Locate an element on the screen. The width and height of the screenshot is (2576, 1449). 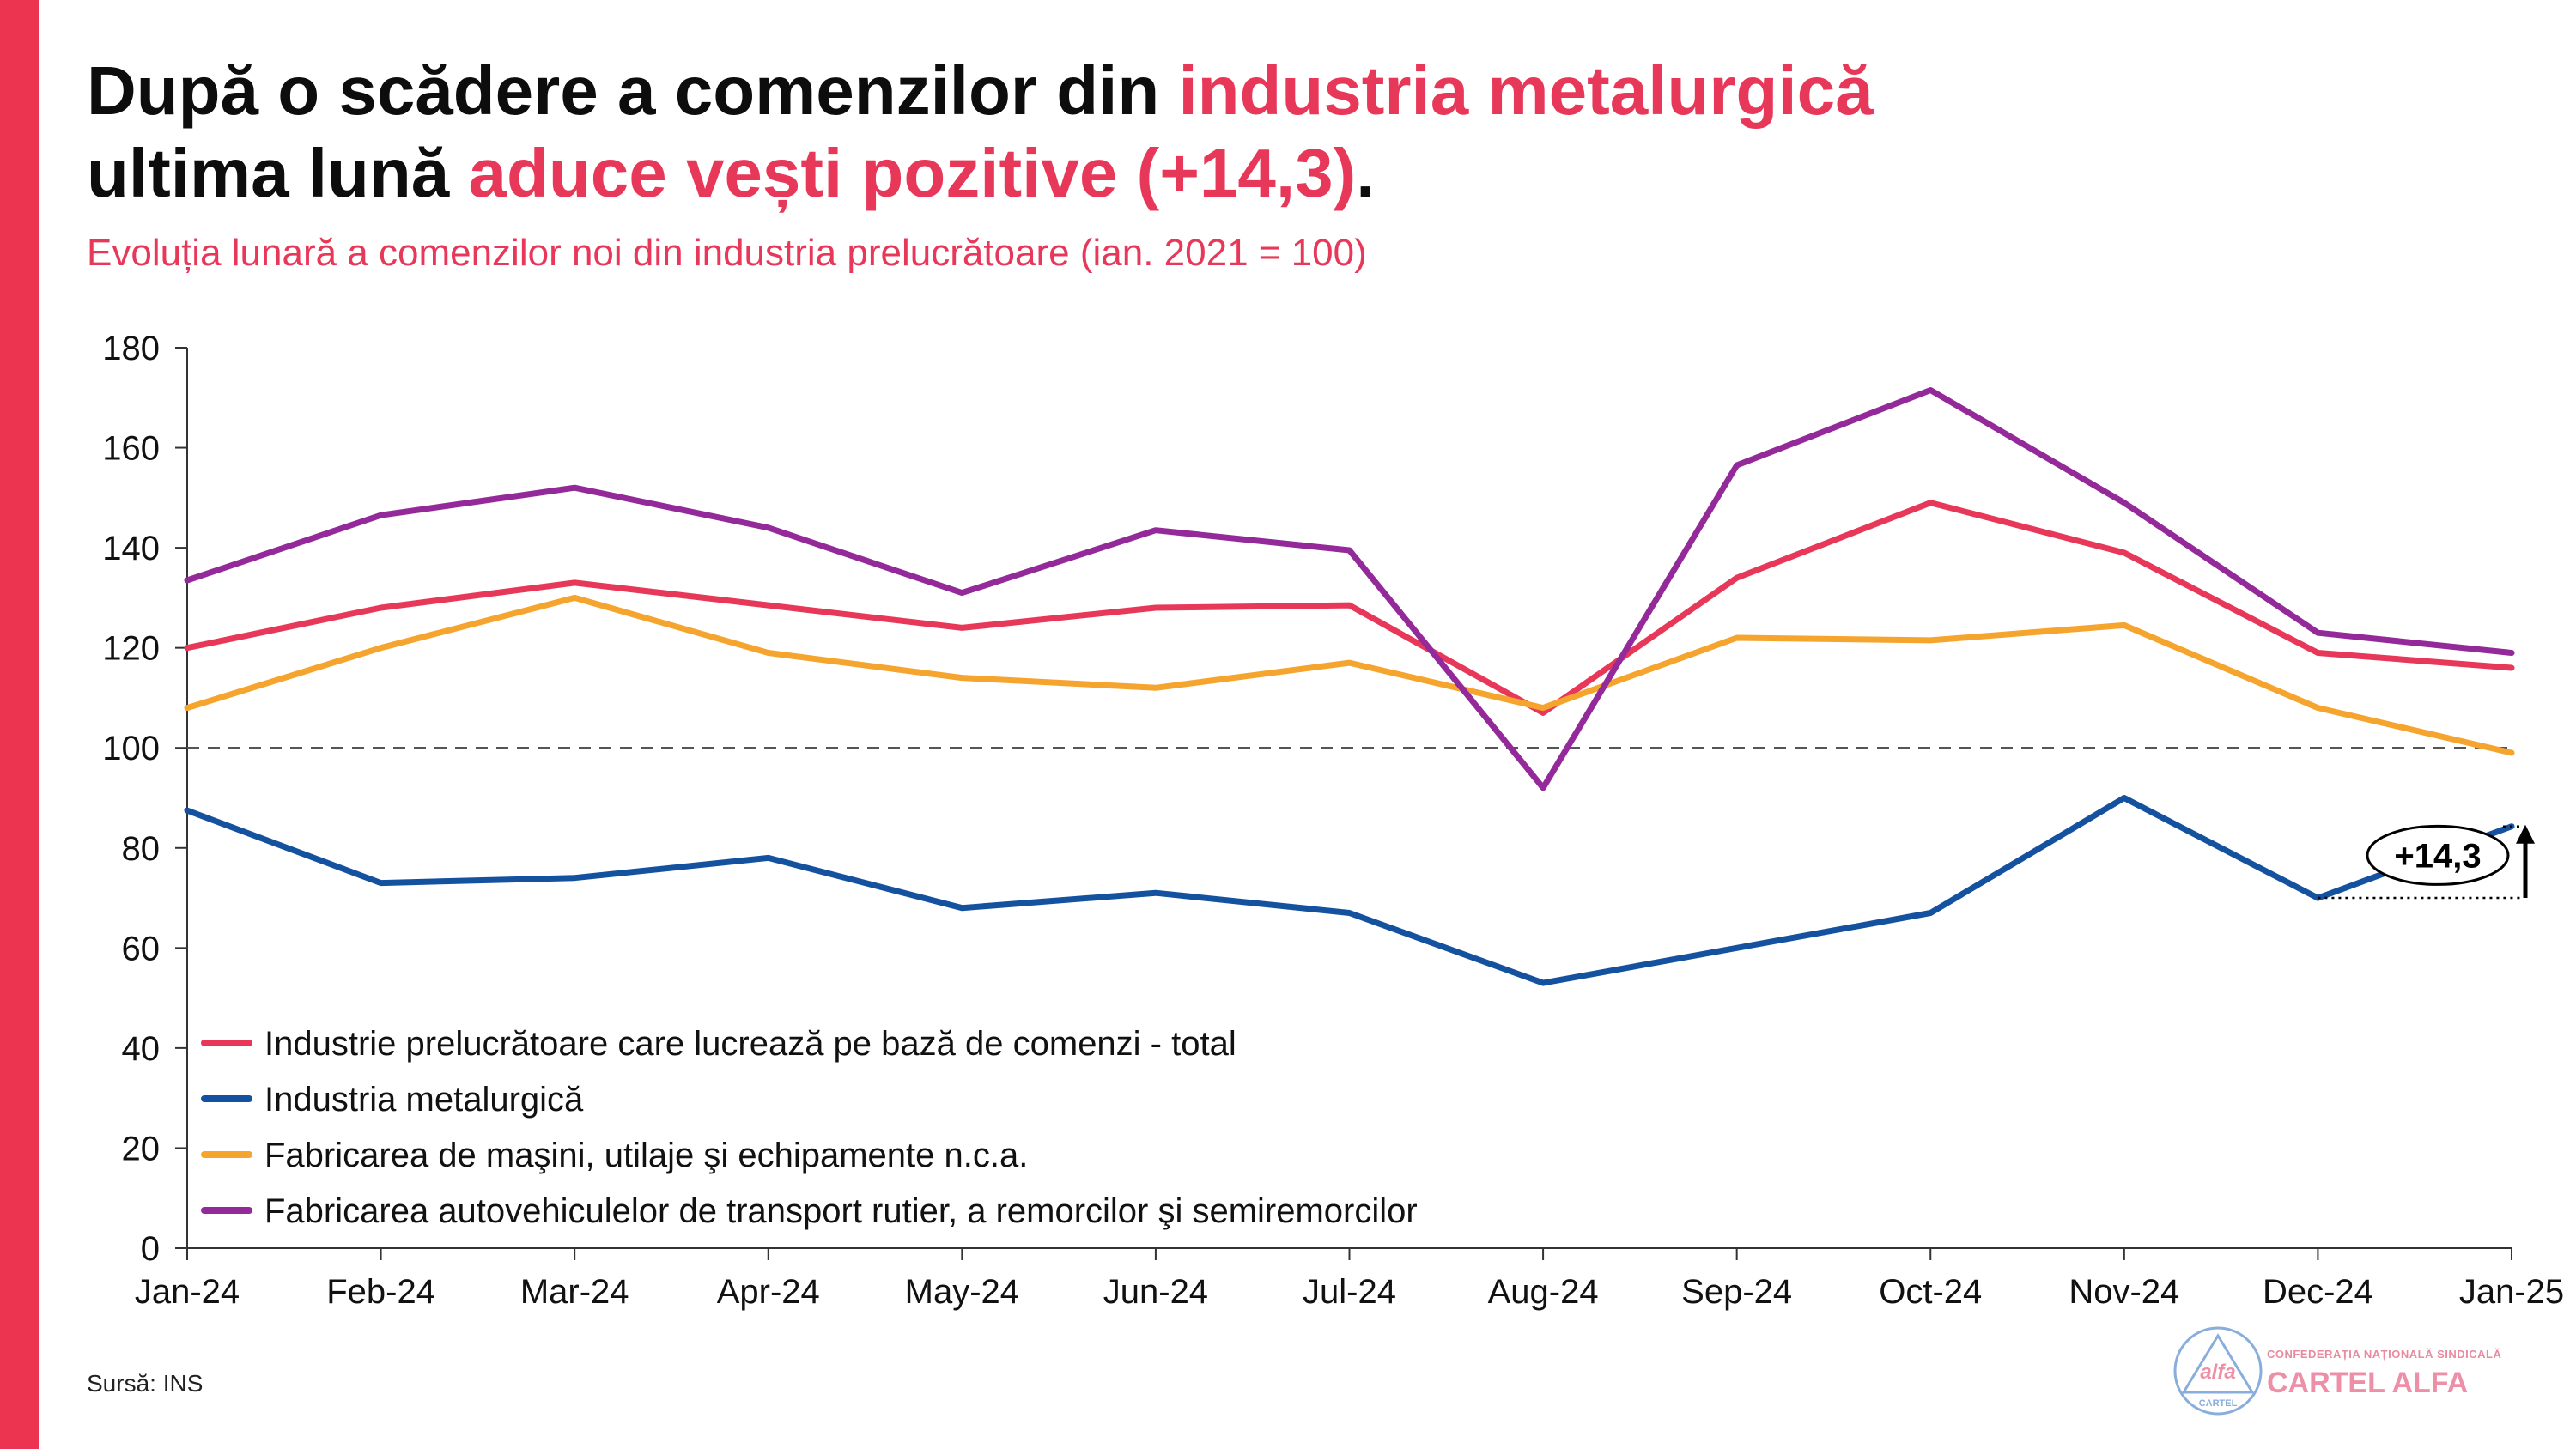
emblem-word: alfa is located at coordinates (2217, 1372).